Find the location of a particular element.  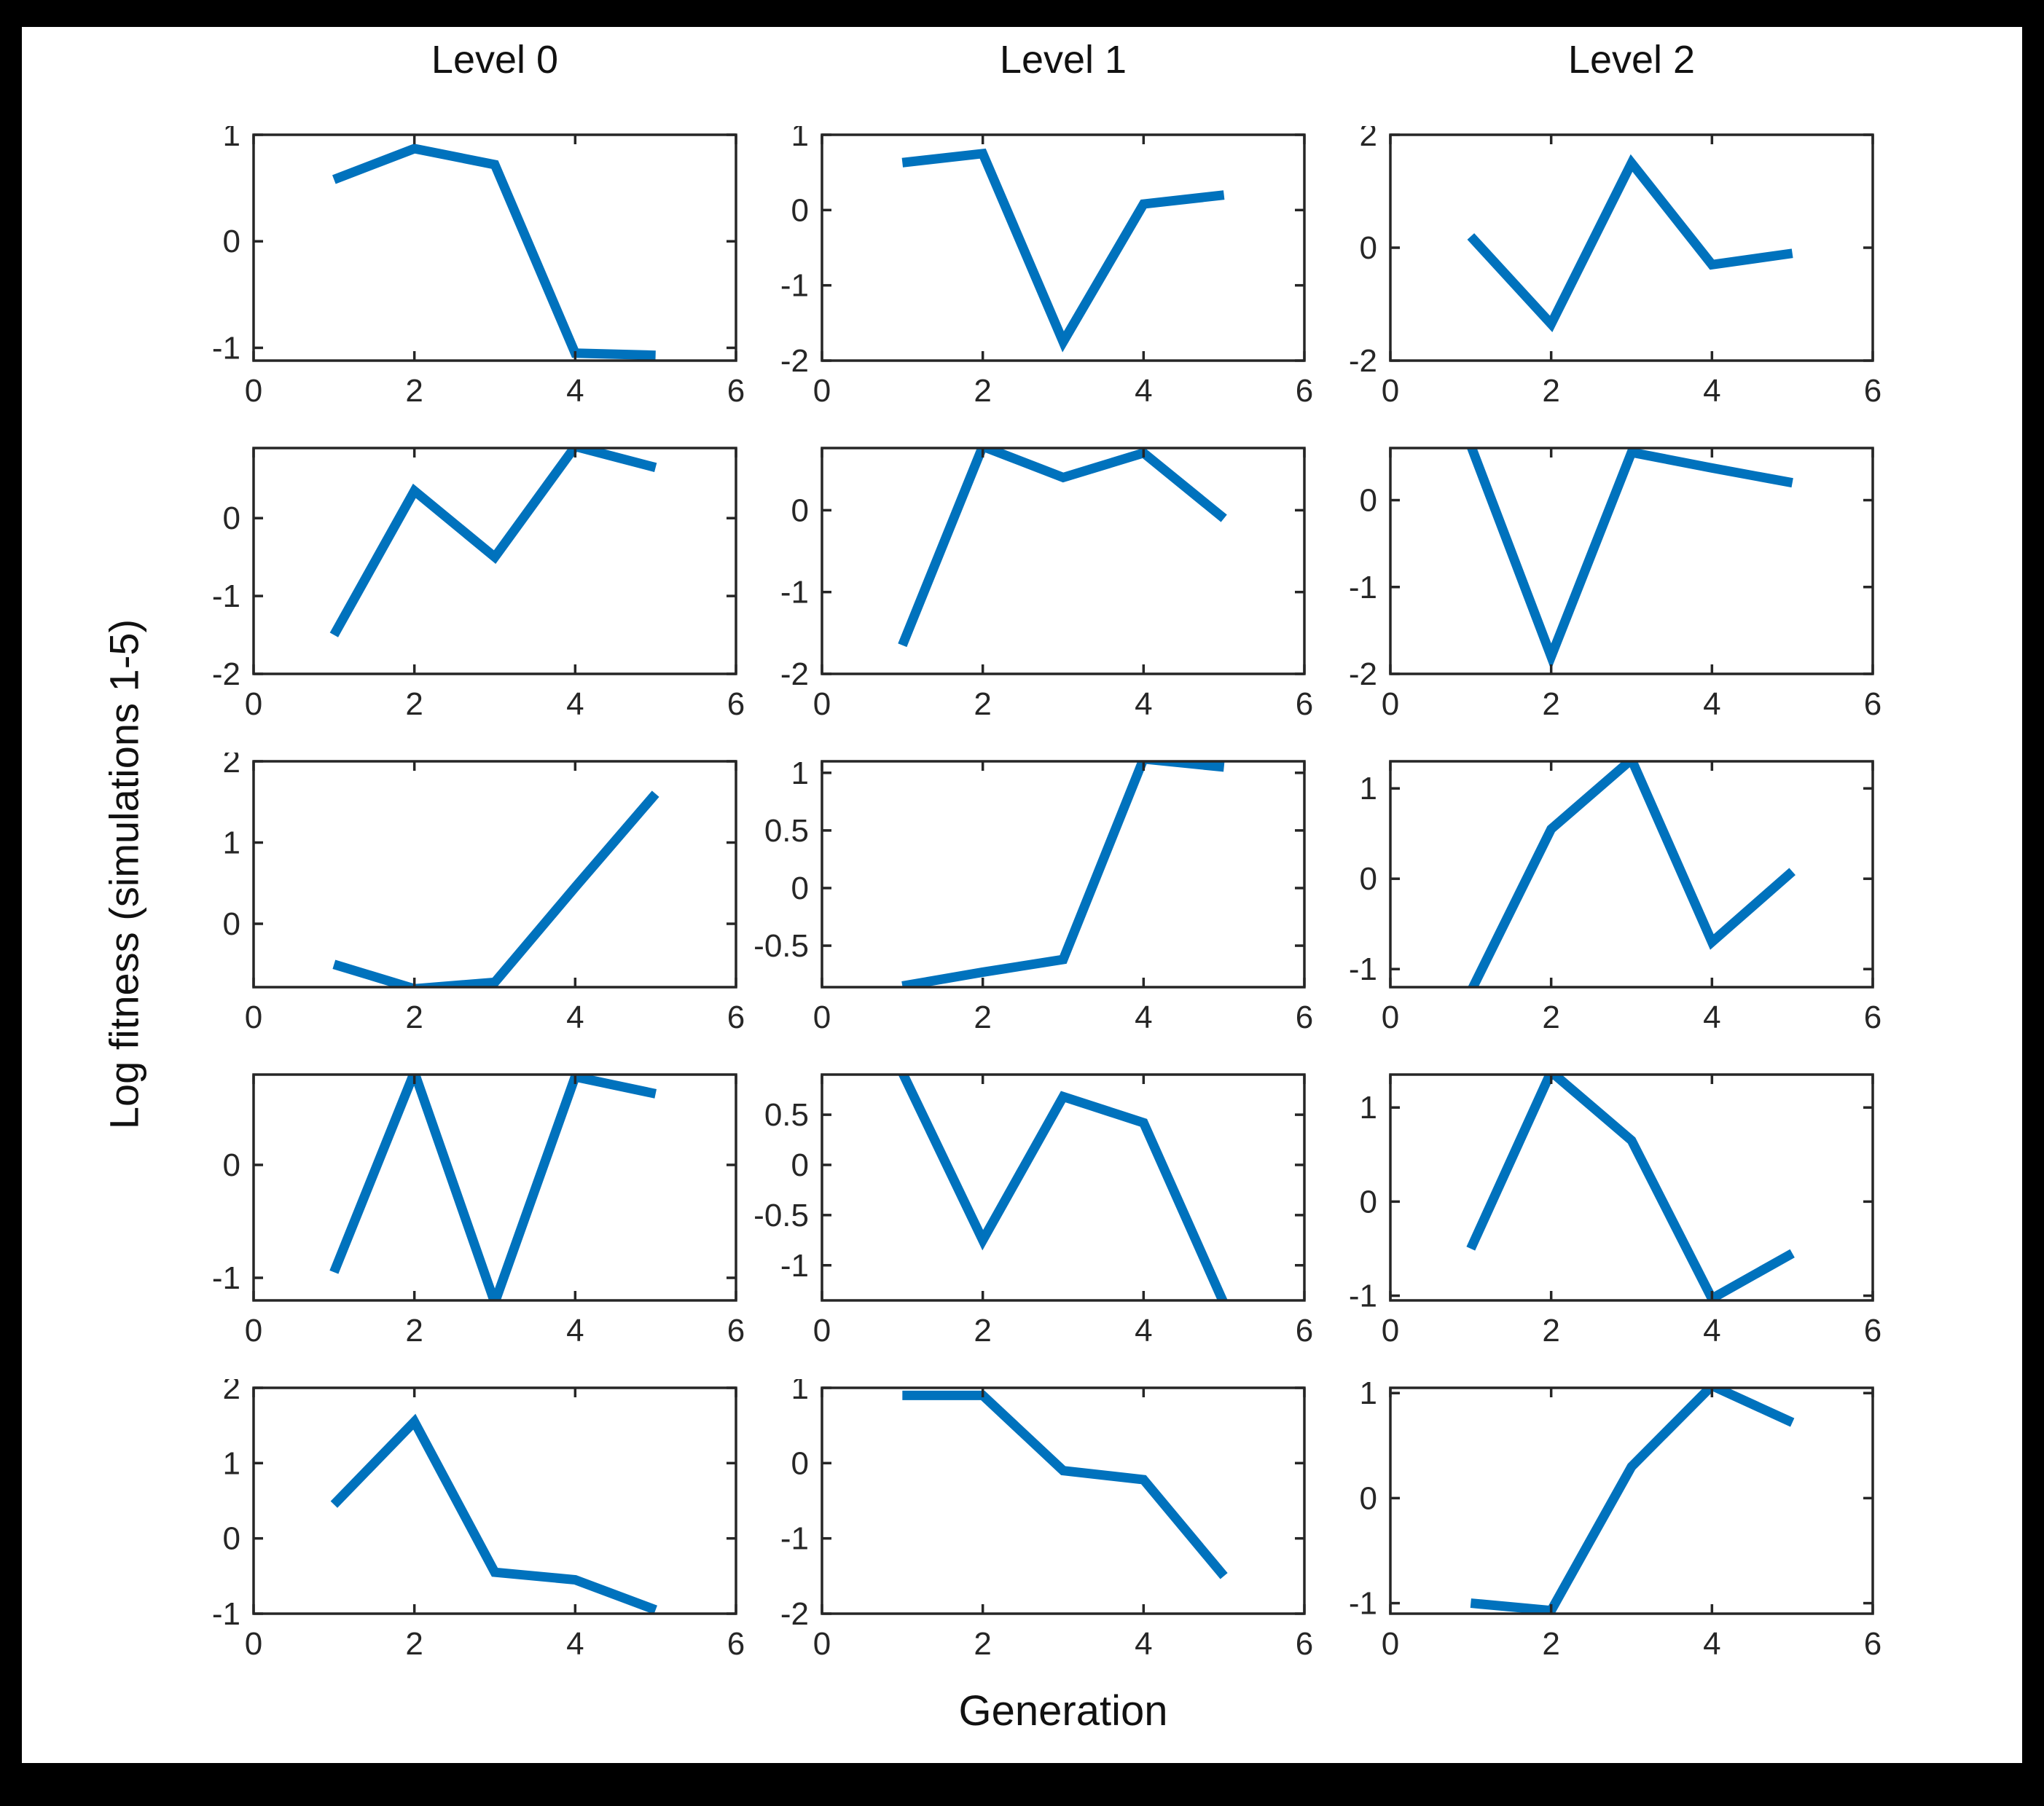

subplot-level1-sim4: 0 2 4 6 0.5 0 -0.5 -1 is located at coordinates (1037, 1211).